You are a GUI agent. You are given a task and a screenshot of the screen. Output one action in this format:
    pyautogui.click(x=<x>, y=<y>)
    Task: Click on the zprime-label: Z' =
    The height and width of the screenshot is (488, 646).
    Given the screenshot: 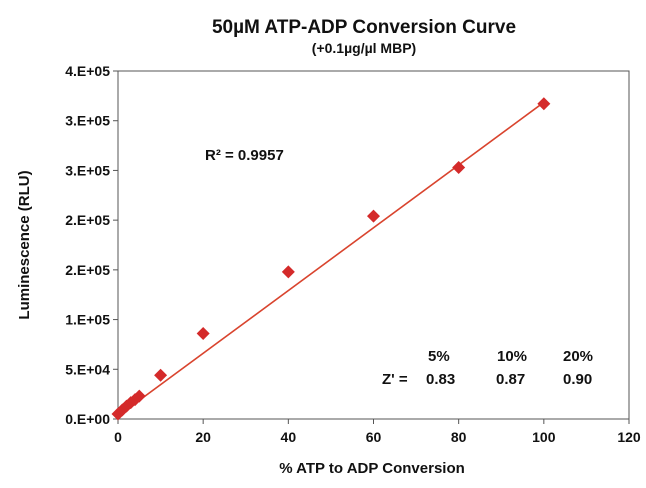 What is the action you would take?
    pyautogui.click(x=395, y=379)
    